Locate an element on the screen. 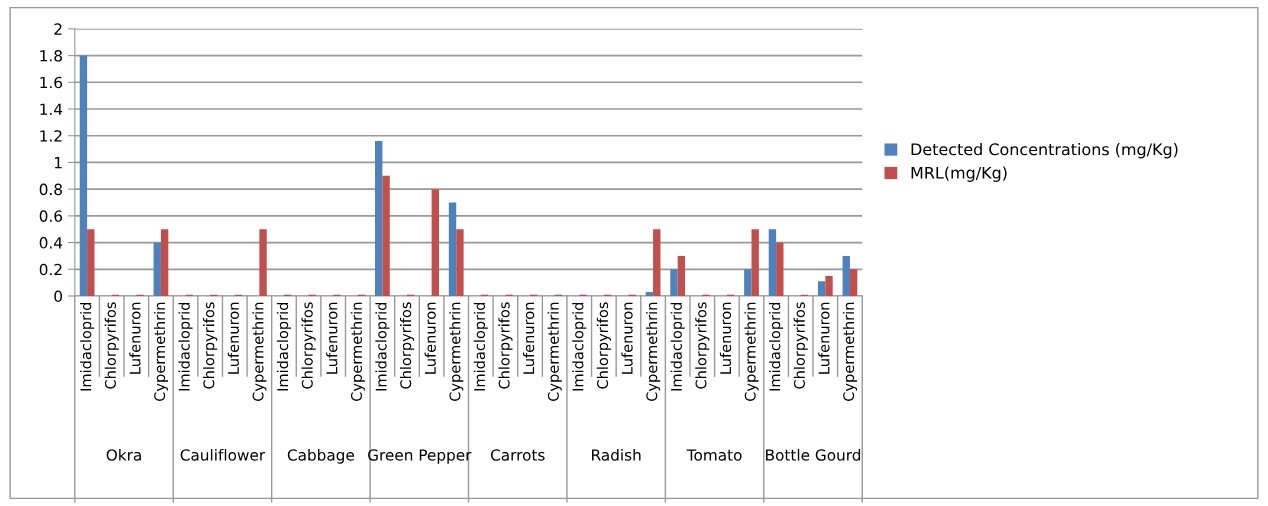  y-tick-label: 1.8 is located at coordinates (51, 56).